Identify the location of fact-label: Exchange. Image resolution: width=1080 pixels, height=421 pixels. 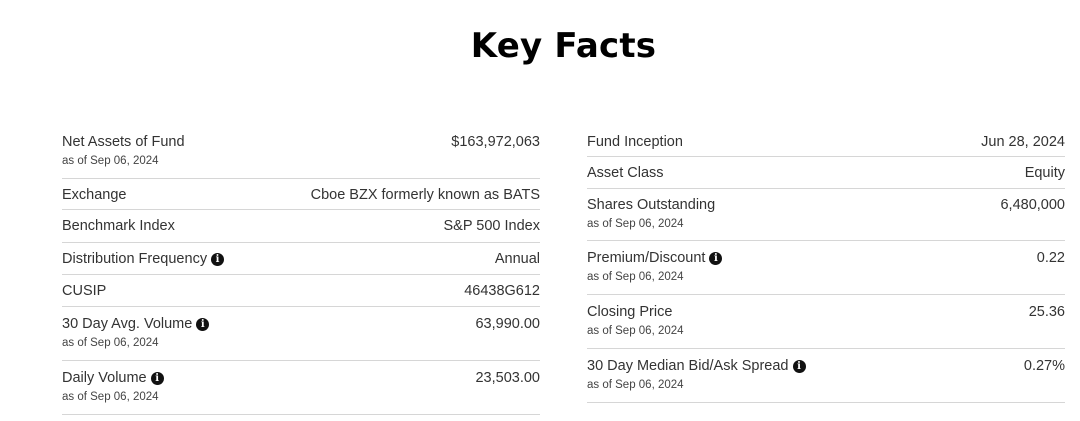
(94, 195).